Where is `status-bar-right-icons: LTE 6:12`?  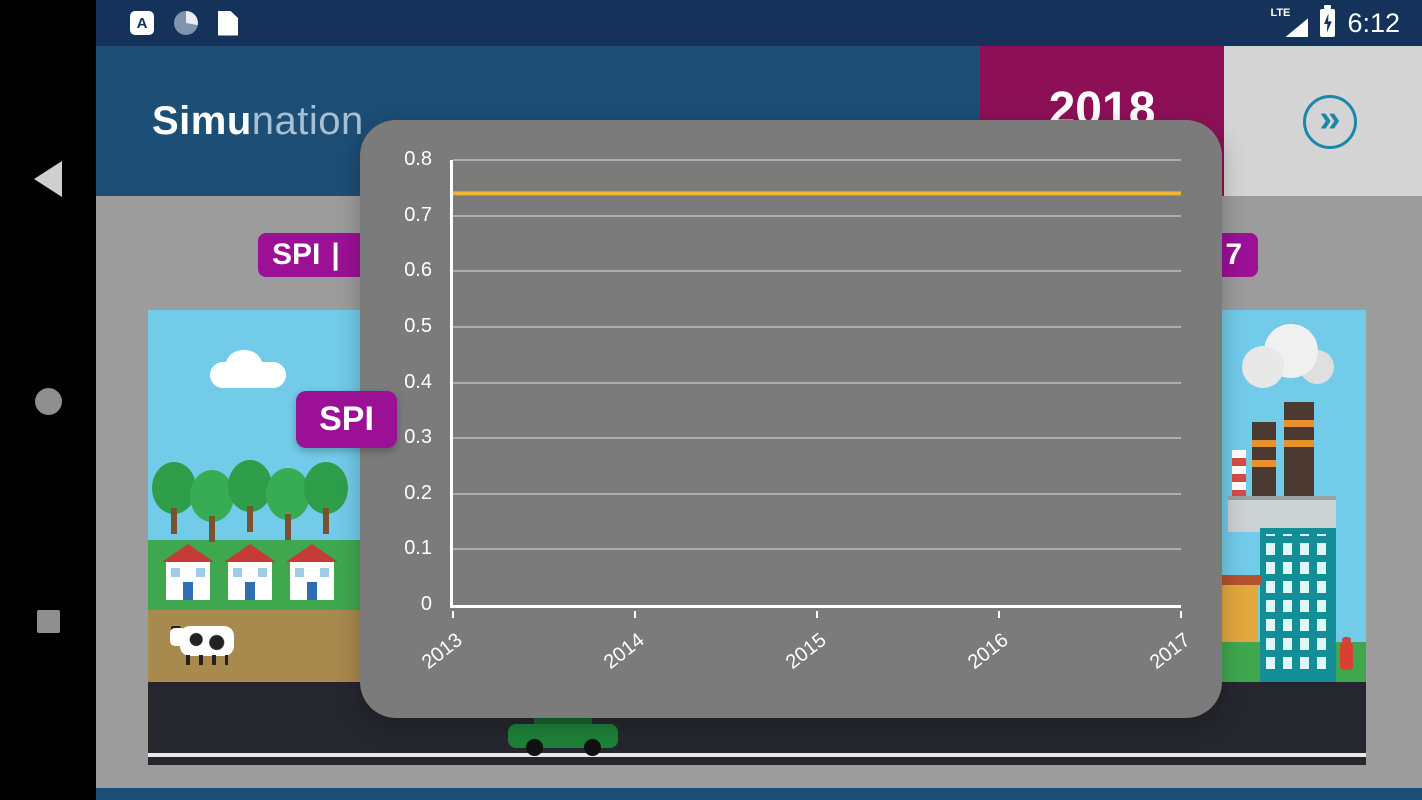 status-bar-right-icons: LTE 6:12 is located at coordinates (1335, 23).